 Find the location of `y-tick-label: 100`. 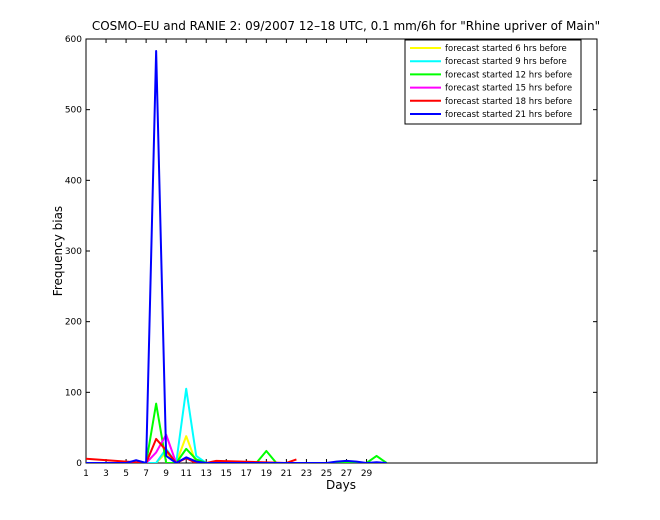

y-tick-label: 100 is located at coordinates (73, 393).